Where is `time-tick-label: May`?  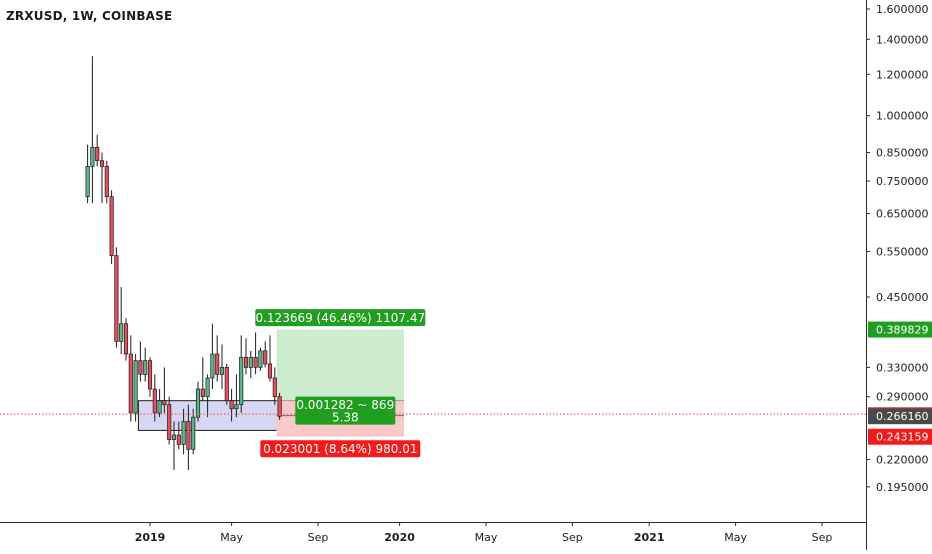 time-tick-label: May is located at coordinates (486, 537).